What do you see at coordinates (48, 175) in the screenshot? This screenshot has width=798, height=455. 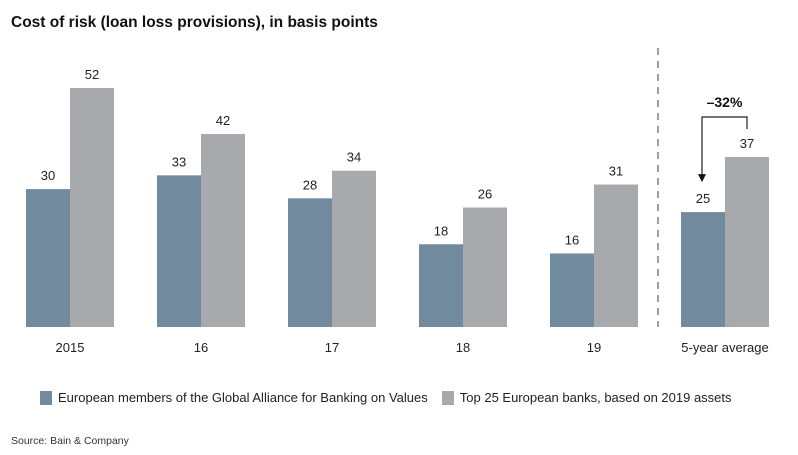 I see `data-label: 30` at bounding box center [48, 175].